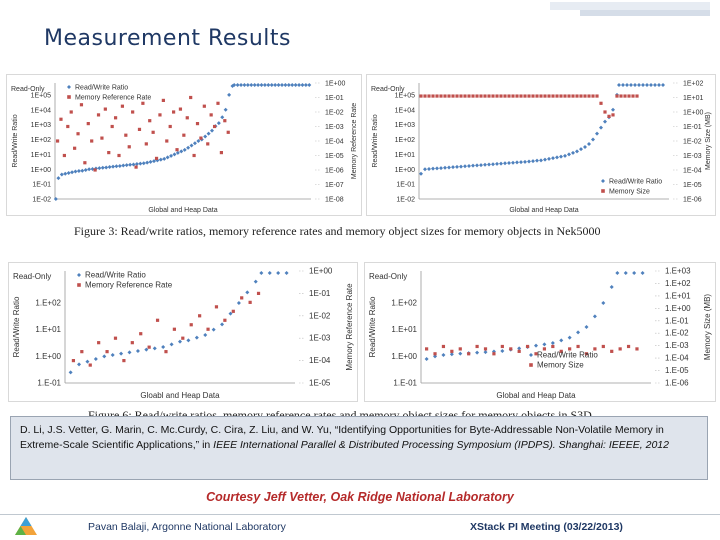 The image size is (720, 540). What do you see at coordinates (180, 395) in the screenshot?
I see `x-axis-label: Gloabl and Heap Data` at bounding box center [180, 395].